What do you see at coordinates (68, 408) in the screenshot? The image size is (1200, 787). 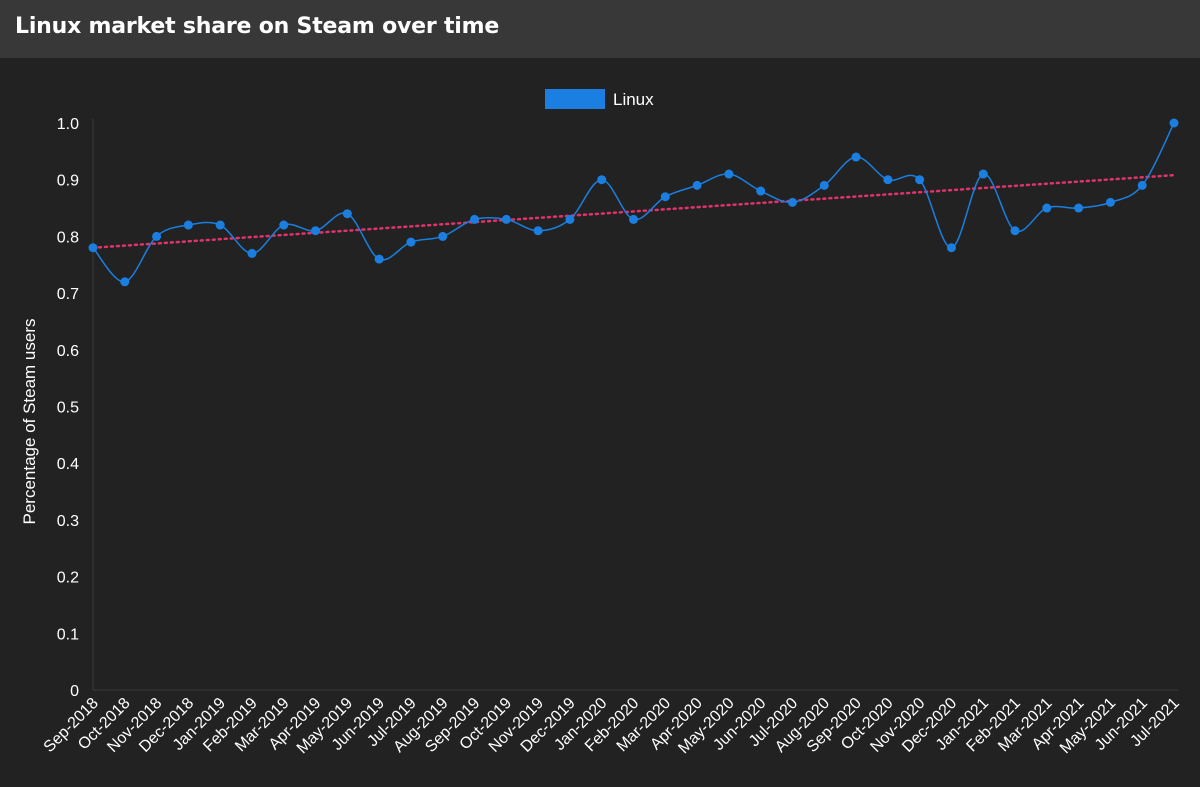 I see `y-tick-label: 0.5` at bounding box center [68, 408].